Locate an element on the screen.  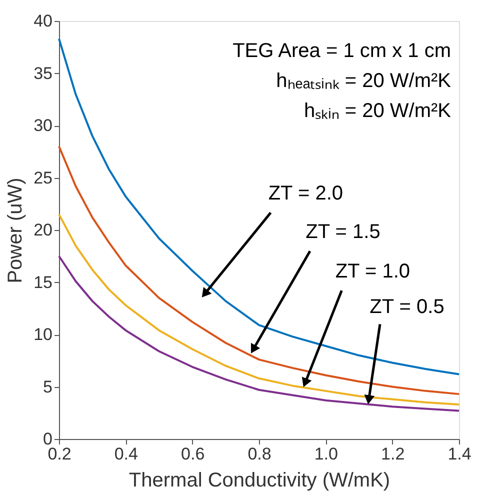
annotation: ZT = 1.0 is located at coordinates (372, 271).